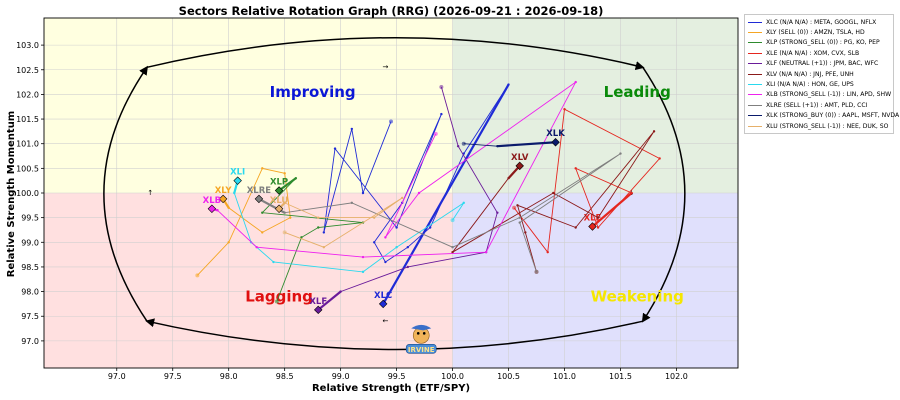 The width and height of the screenshot is (900, 400). I want to click on y-tick-label: 98.5, so click(30, 267).